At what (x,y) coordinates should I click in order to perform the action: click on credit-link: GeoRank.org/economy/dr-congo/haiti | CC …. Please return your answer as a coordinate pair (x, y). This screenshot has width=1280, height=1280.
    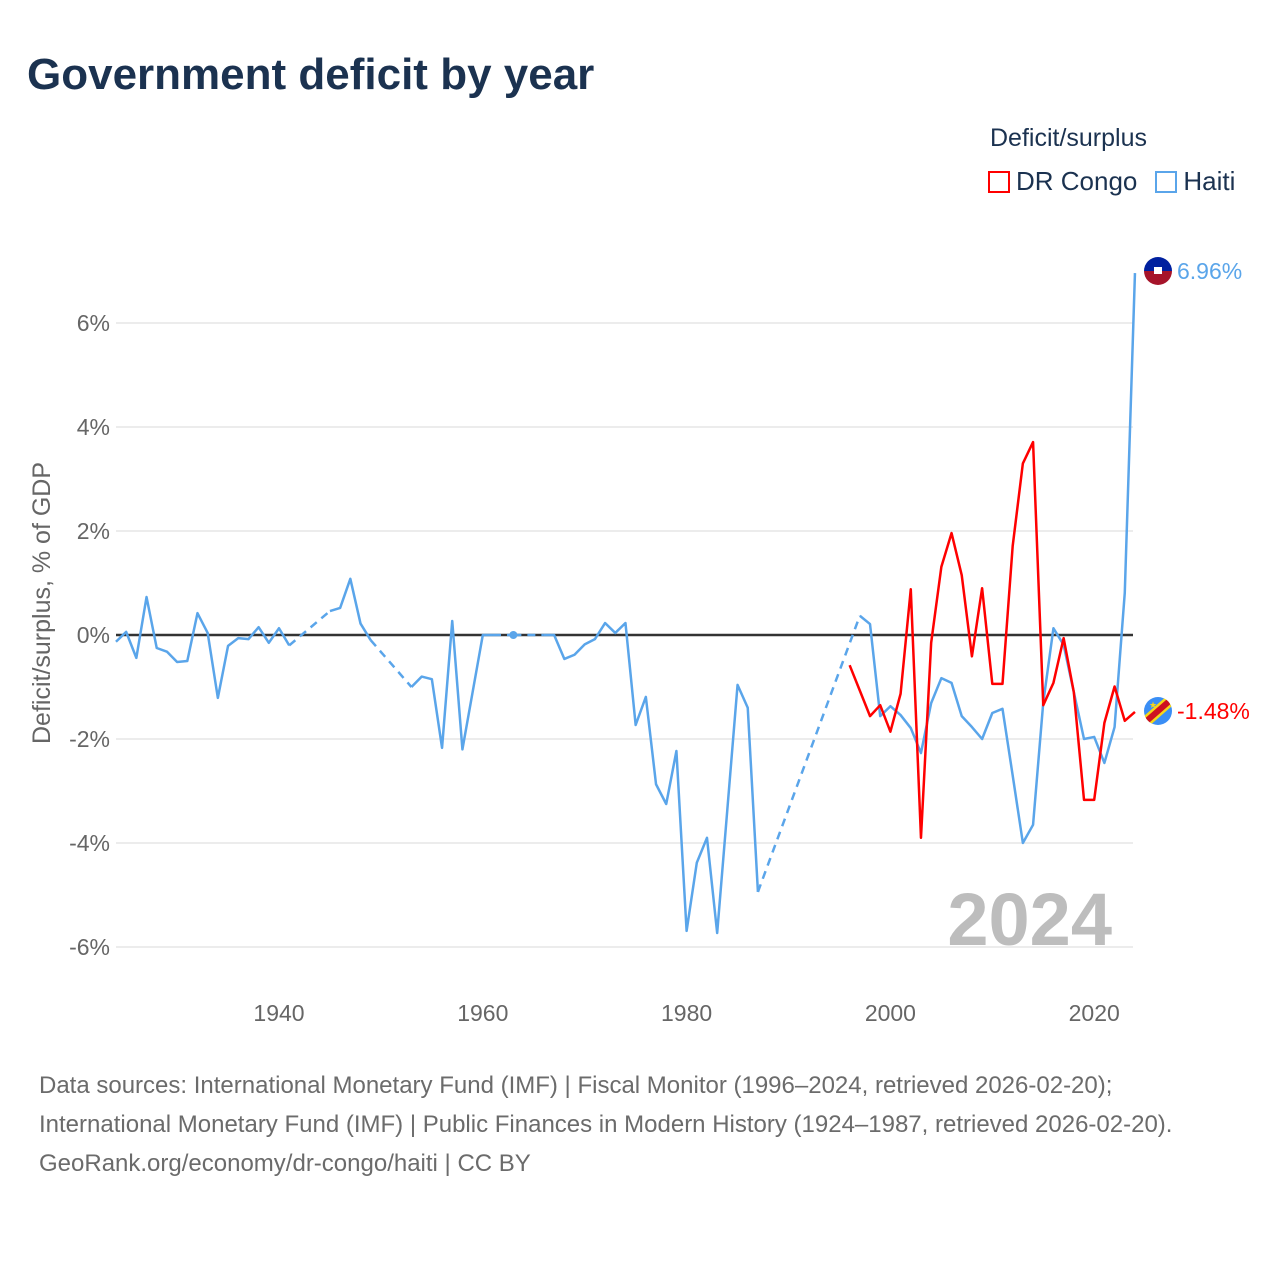
    Looking at the image, I should click on (285, 1163).